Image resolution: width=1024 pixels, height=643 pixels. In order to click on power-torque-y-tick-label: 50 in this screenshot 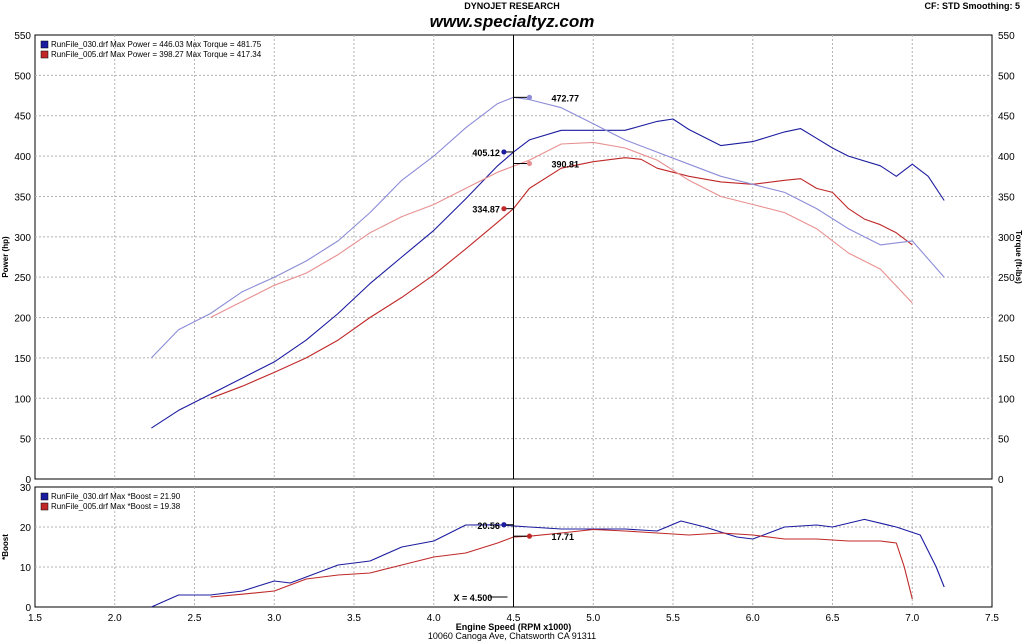, I will do `click(26, 440)`.